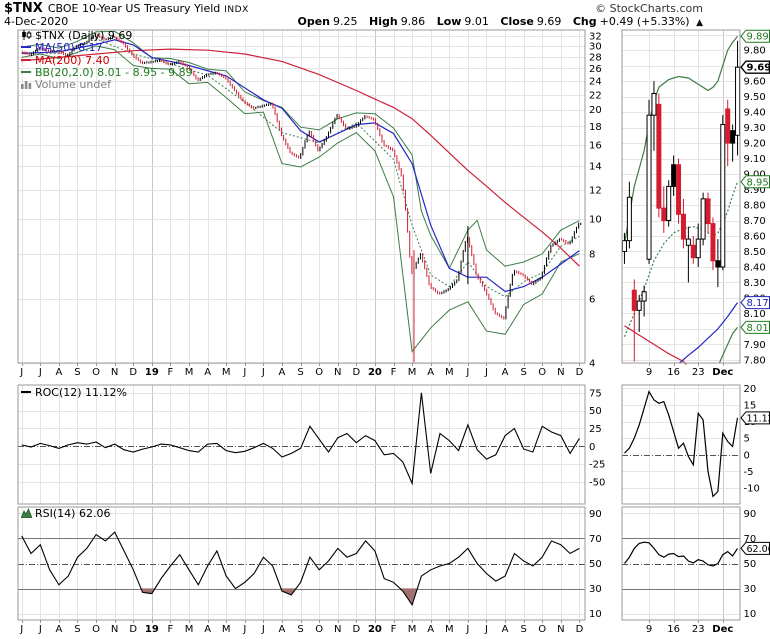  What do you see at coordinates (595, 36) in the screenshot?
I see `svg-text: 32` at bounding box center [595, 36].